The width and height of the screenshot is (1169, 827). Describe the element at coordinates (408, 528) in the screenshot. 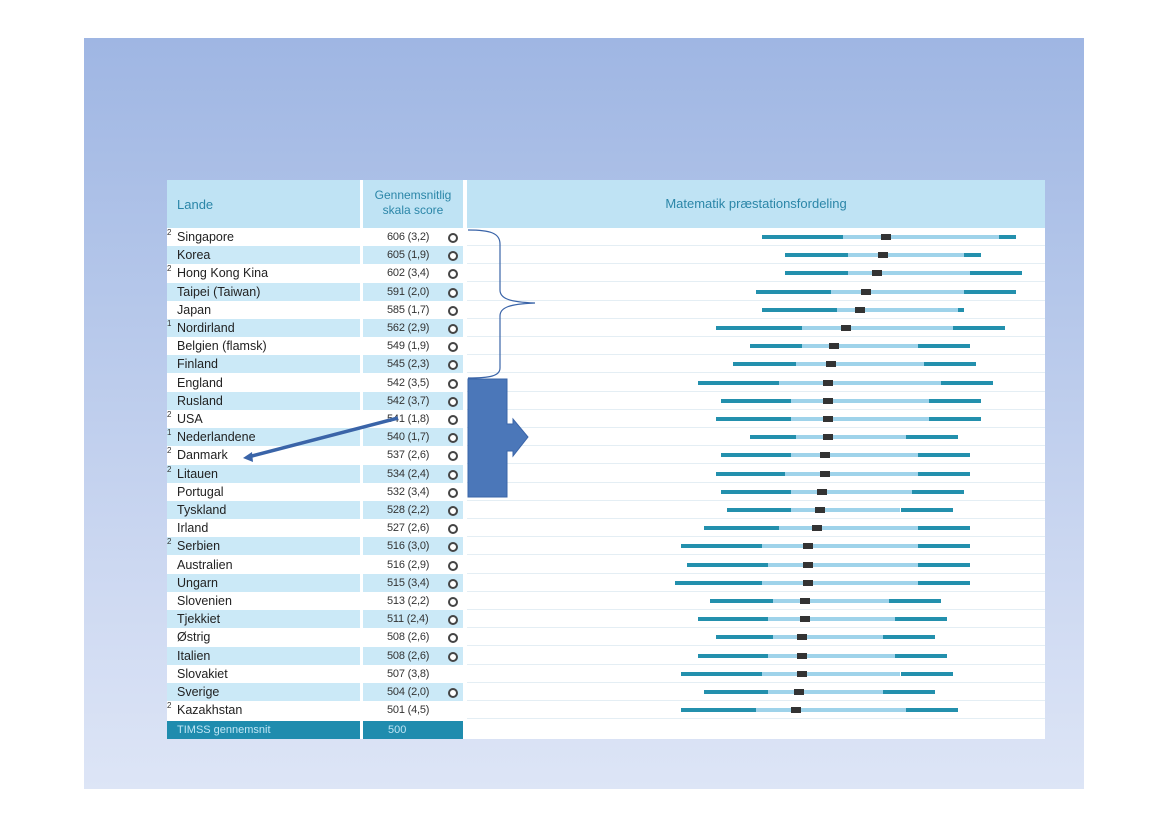

I see `average-score: 527 (2,6)` at that location.